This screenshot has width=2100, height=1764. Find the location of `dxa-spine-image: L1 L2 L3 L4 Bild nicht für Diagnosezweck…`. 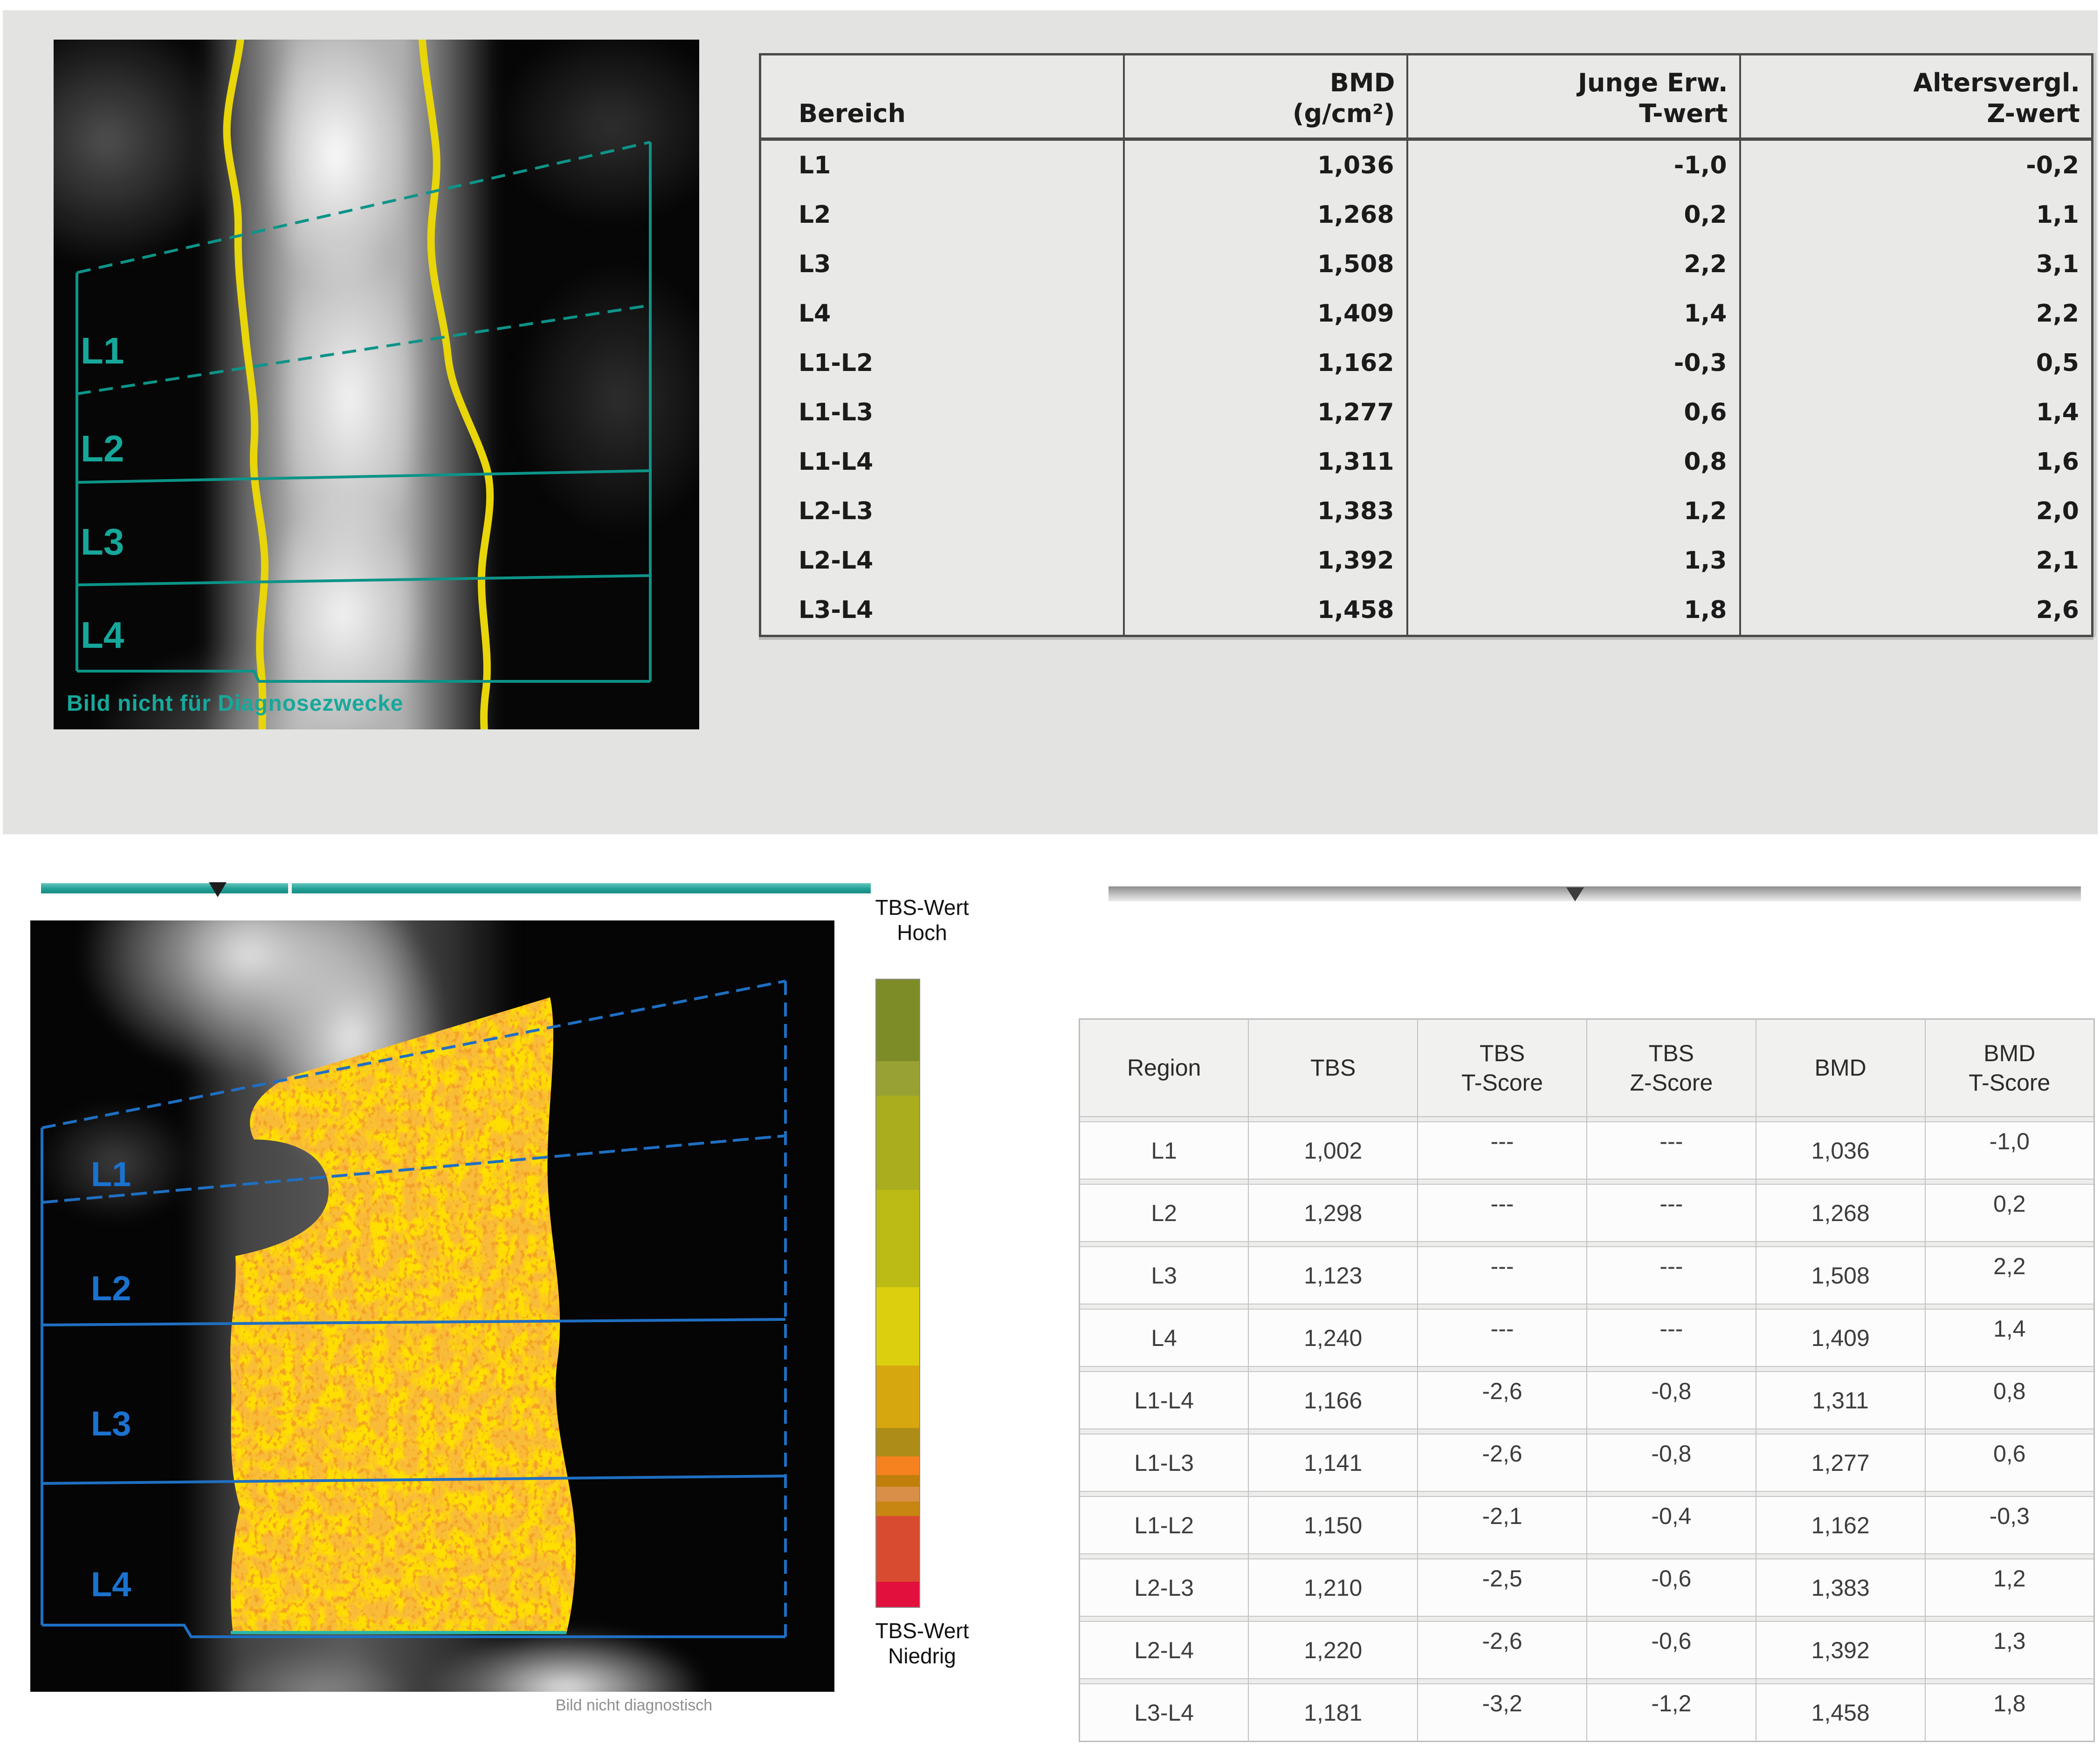

dxa-spine-image: L1 L2 L3 L4 Bild nicht für Diagnosezweck… is located at coordinates (376, 384).